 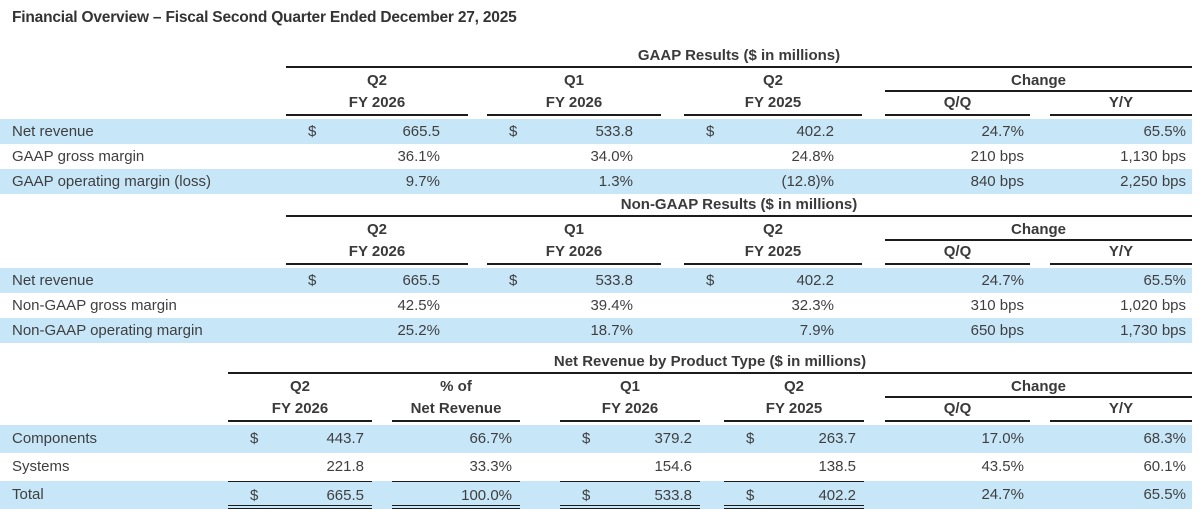 What do you see at coordinates (596, 386) in the screenshot?
I see `product-header-row-quarter: Q2 % of Q1 Q2 Change` at bounding box center [596, 386].